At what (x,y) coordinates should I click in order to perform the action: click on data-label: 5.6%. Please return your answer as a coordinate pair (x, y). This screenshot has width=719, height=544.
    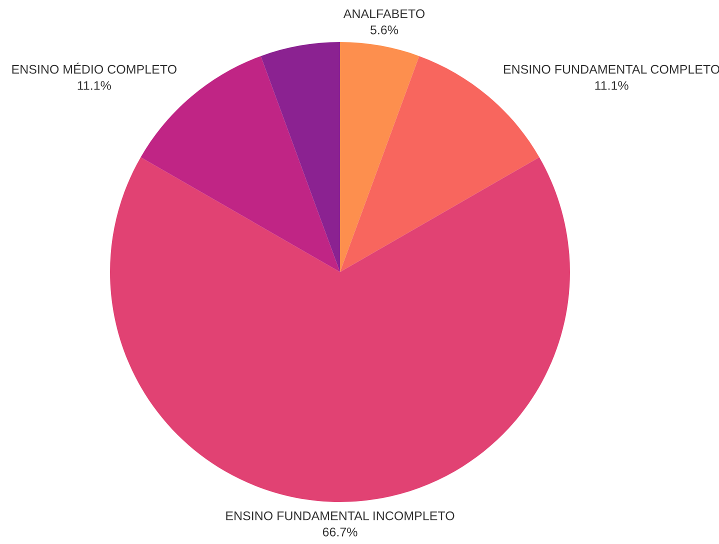
    Looking at the image, I should click on (384, 29).